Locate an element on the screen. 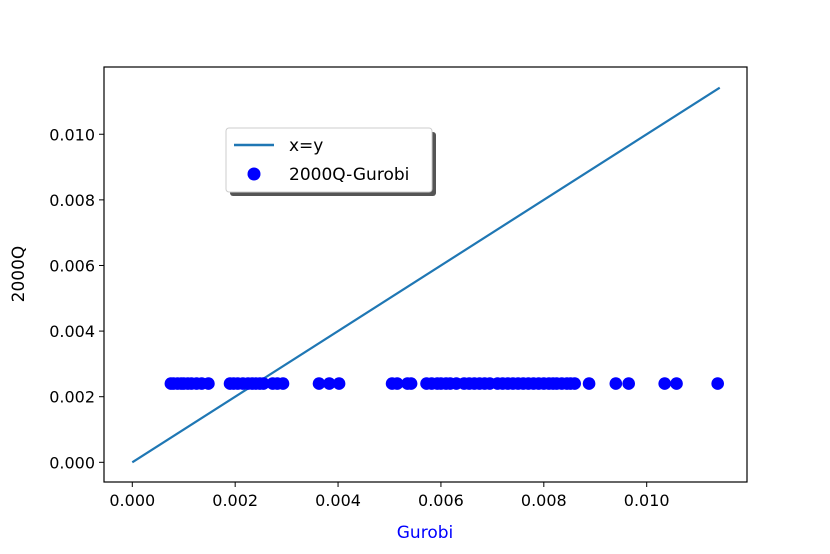 This screenshot has width=830, height=554. y-axis-label: 2000Q is located at coordinates (19, 274).